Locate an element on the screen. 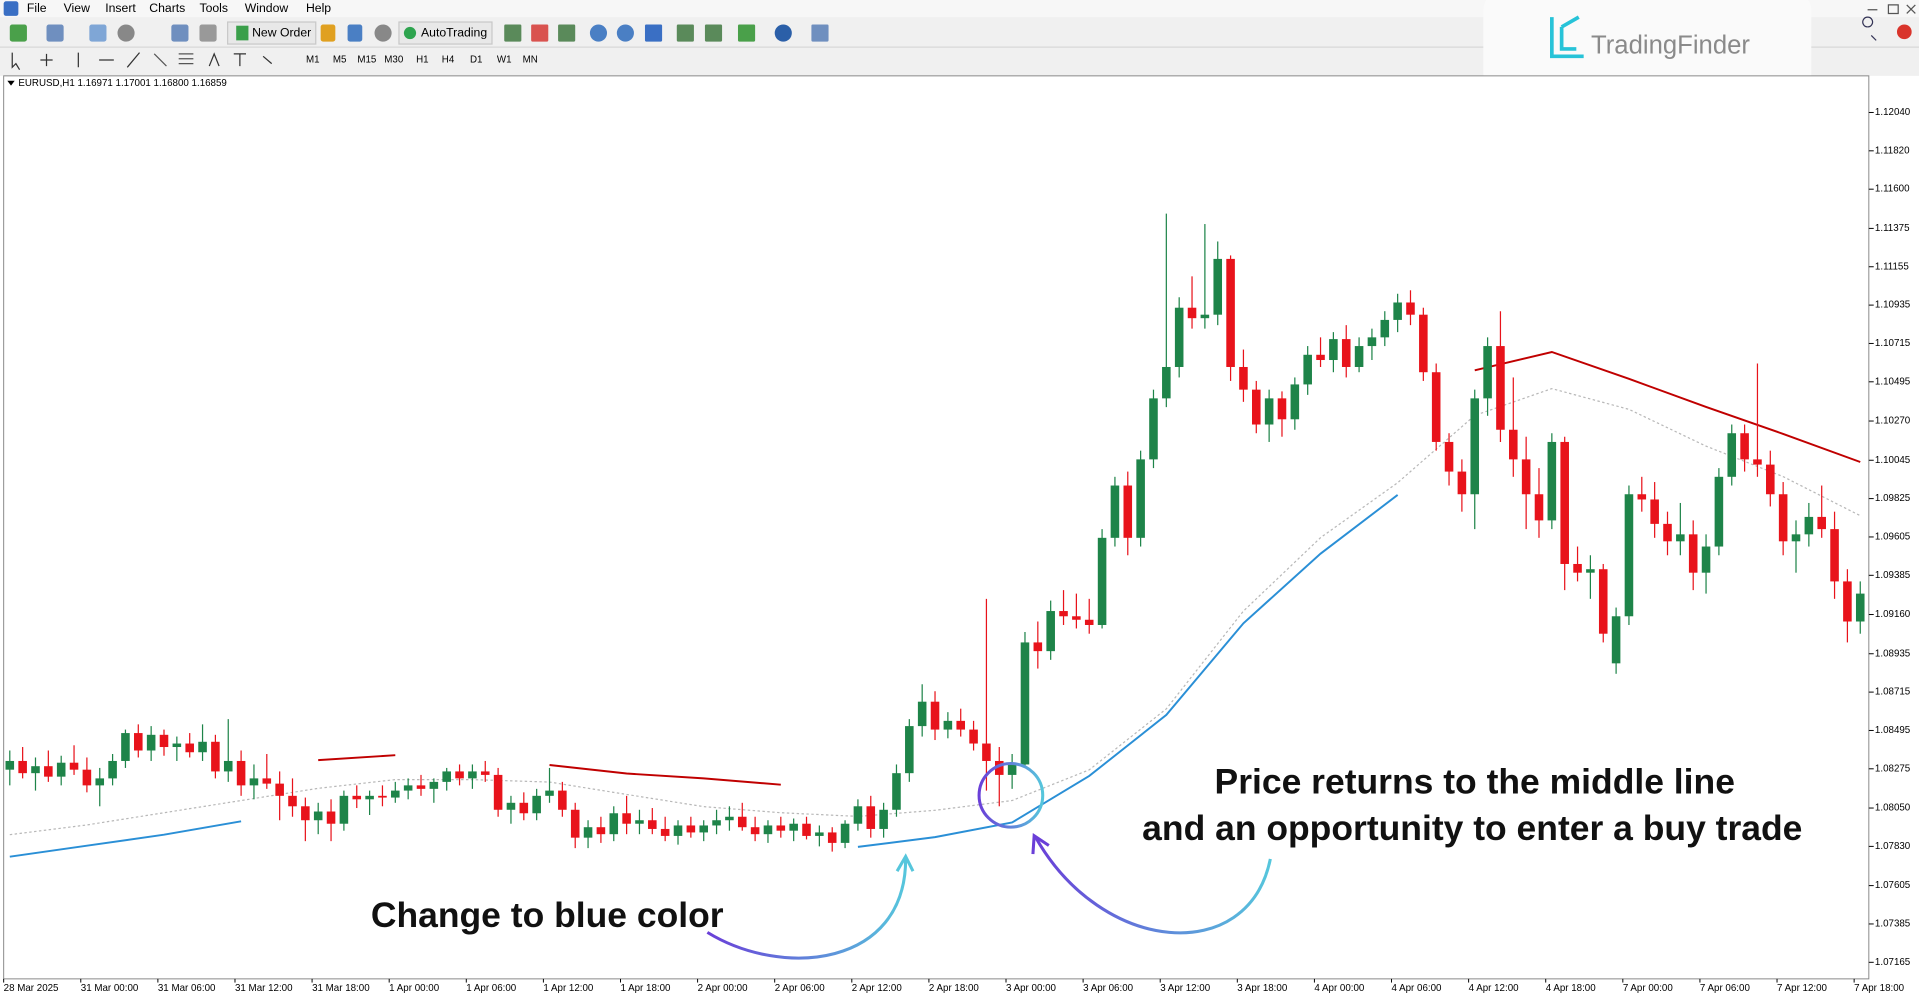 This screenshot has height=996, width=1919. new-order-button is located at coordinates (272, 33).